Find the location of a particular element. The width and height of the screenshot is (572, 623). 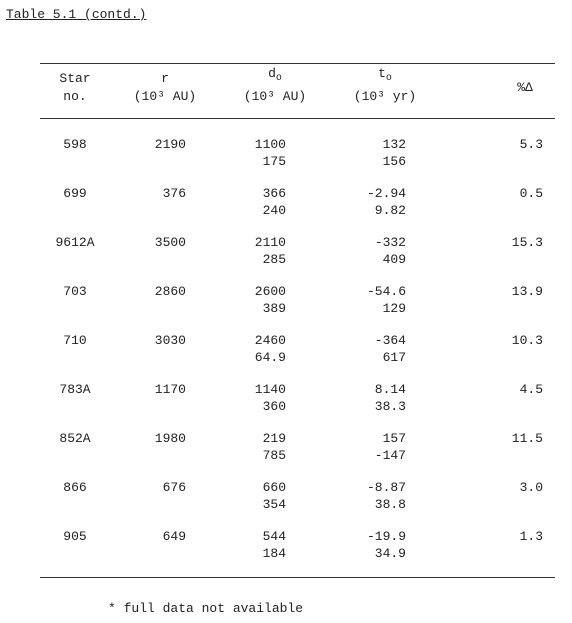

r-value: 676 is located at coordinates (174, 487).